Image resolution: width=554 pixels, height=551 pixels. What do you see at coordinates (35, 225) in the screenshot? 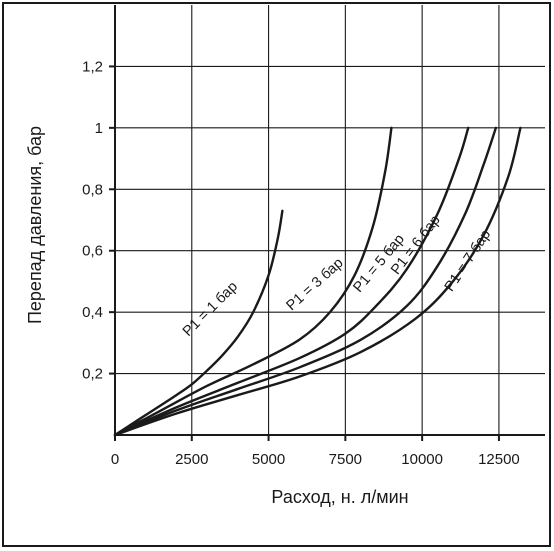
I see `y-axis-title: Перепад давления, бар` at bounding box center [35, 225].